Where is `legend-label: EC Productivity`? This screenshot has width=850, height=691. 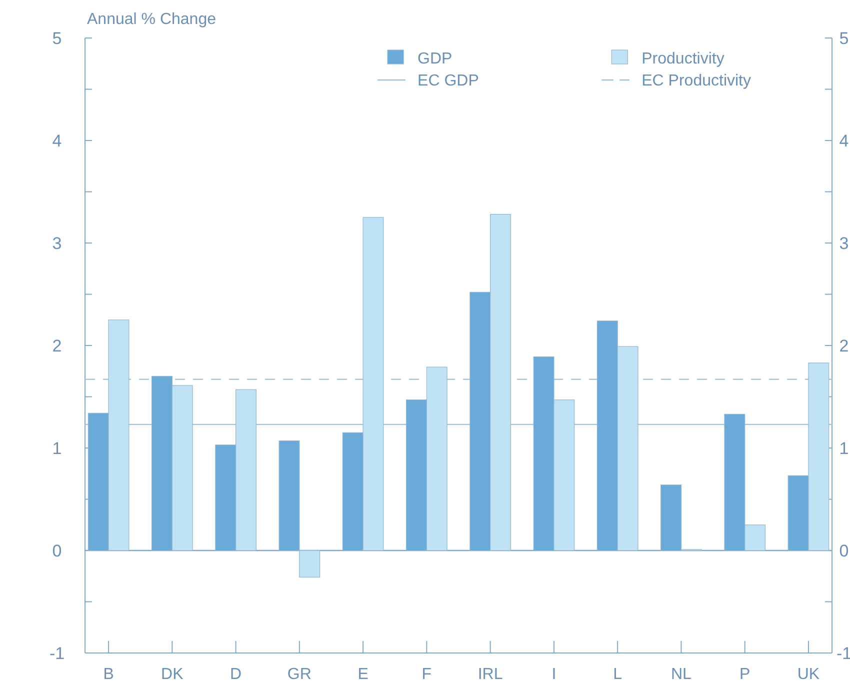
legend-label: EC Productivity is located at coordinates (697, 81).